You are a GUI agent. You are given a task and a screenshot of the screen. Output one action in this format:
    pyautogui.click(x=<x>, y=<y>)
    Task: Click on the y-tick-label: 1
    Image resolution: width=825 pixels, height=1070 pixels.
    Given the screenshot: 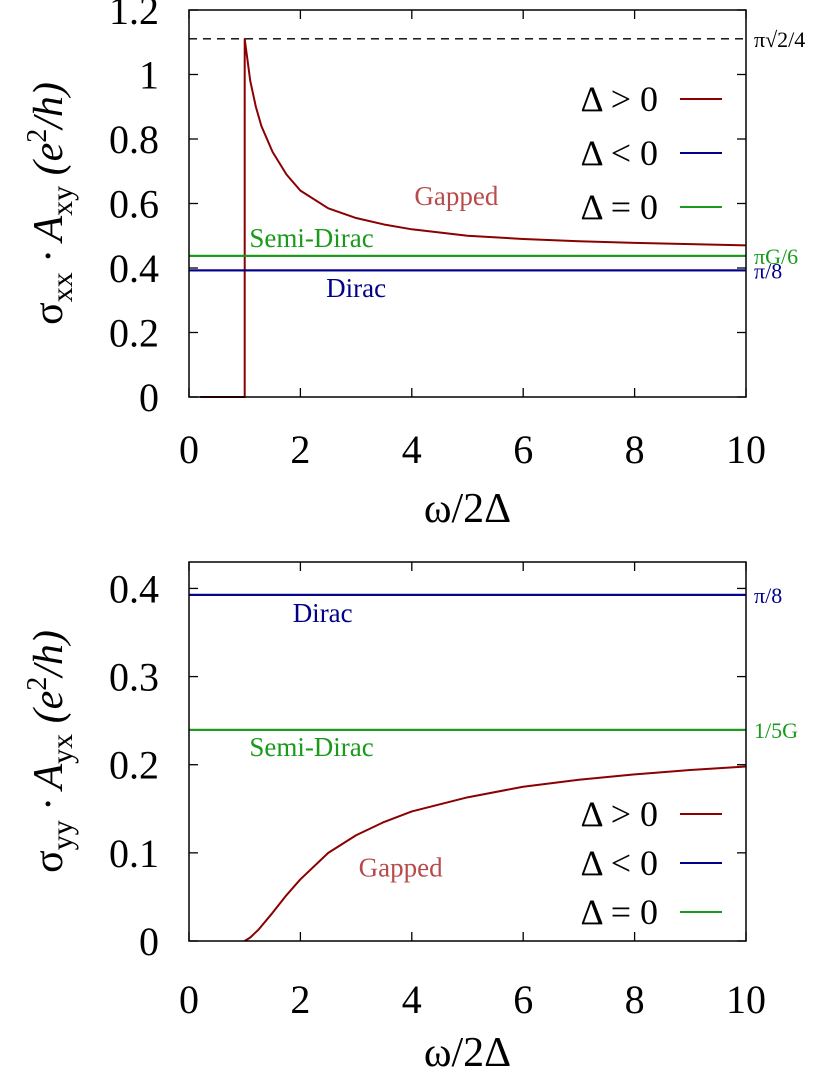 What is the action you would take?
    pyautogui.click(x=149, y=75)
    